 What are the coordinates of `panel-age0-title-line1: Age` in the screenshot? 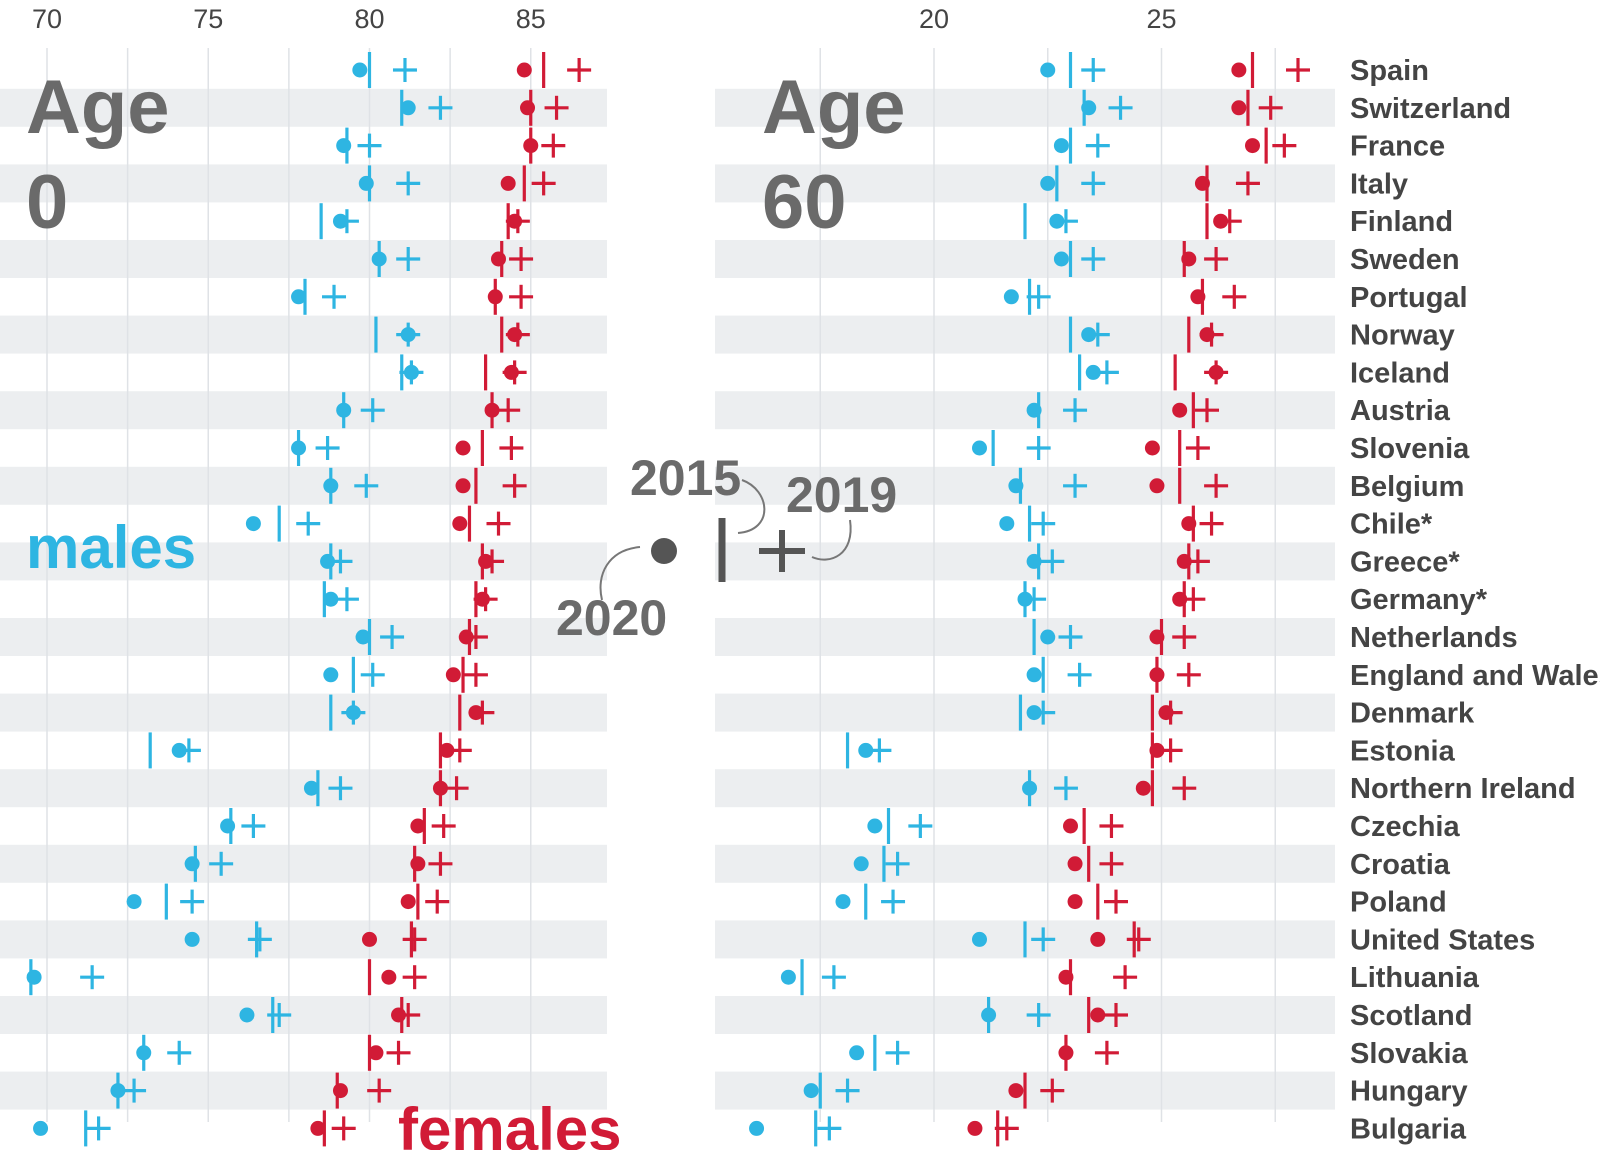 It's located at (98, 107).